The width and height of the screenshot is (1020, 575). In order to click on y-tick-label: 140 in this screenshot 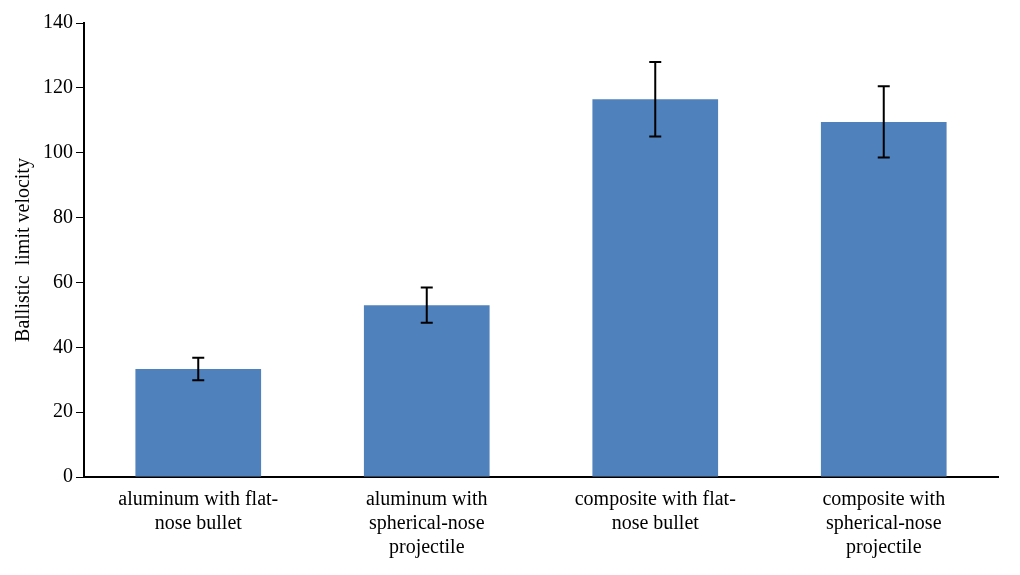, I will do `click(58, 21)`.